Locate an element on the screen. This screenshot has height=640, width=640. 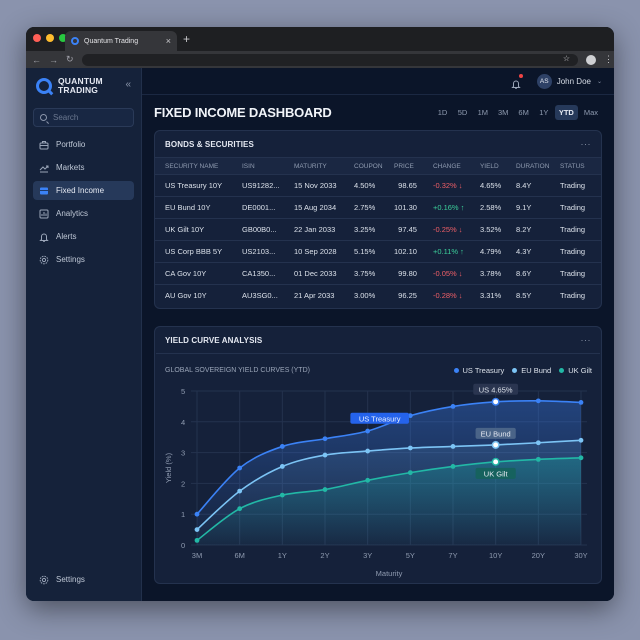
line-eu-bund is located at coordinates (389, 485).